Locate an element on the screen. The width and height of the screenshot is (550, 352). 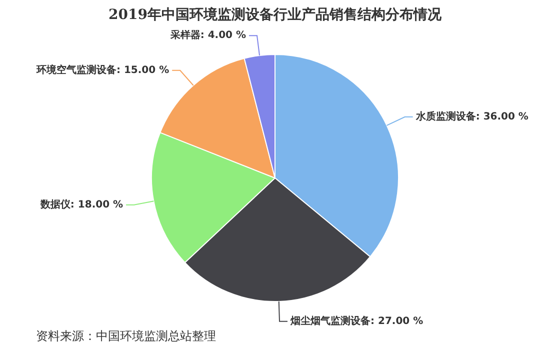
slice-label: 采样器: 4.00 % is located at coordinates (207, 35).